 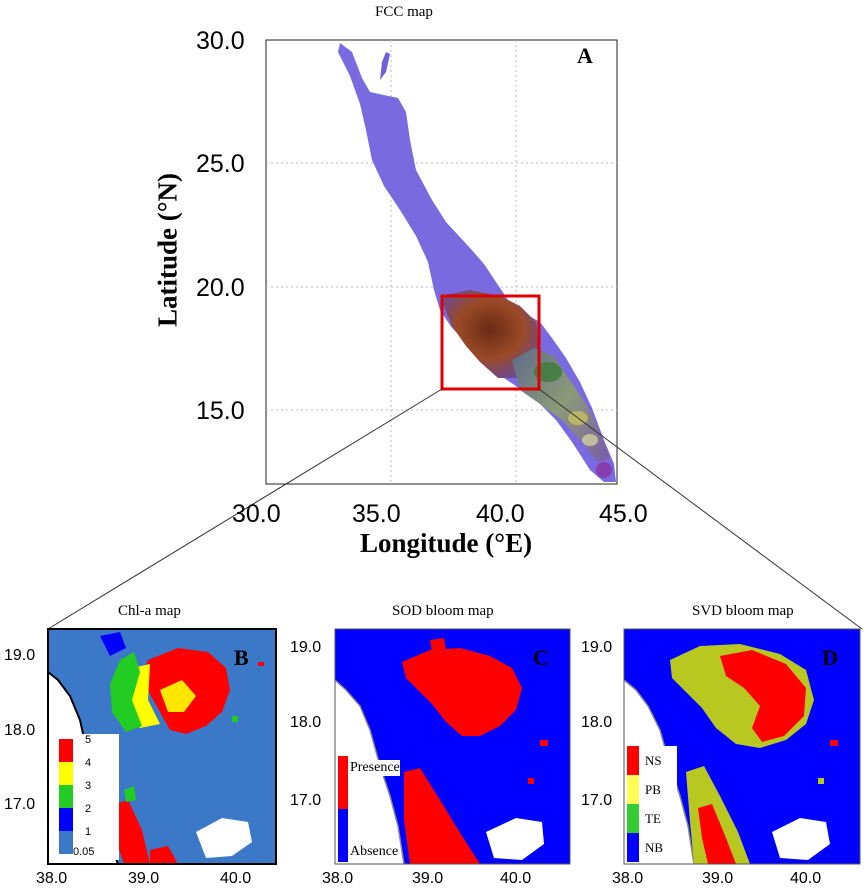 What do you see at coordinates (516, 878) in the screenshot?
I see `panel-c-x-tick: 40.0` at bounding box center [516, 878].